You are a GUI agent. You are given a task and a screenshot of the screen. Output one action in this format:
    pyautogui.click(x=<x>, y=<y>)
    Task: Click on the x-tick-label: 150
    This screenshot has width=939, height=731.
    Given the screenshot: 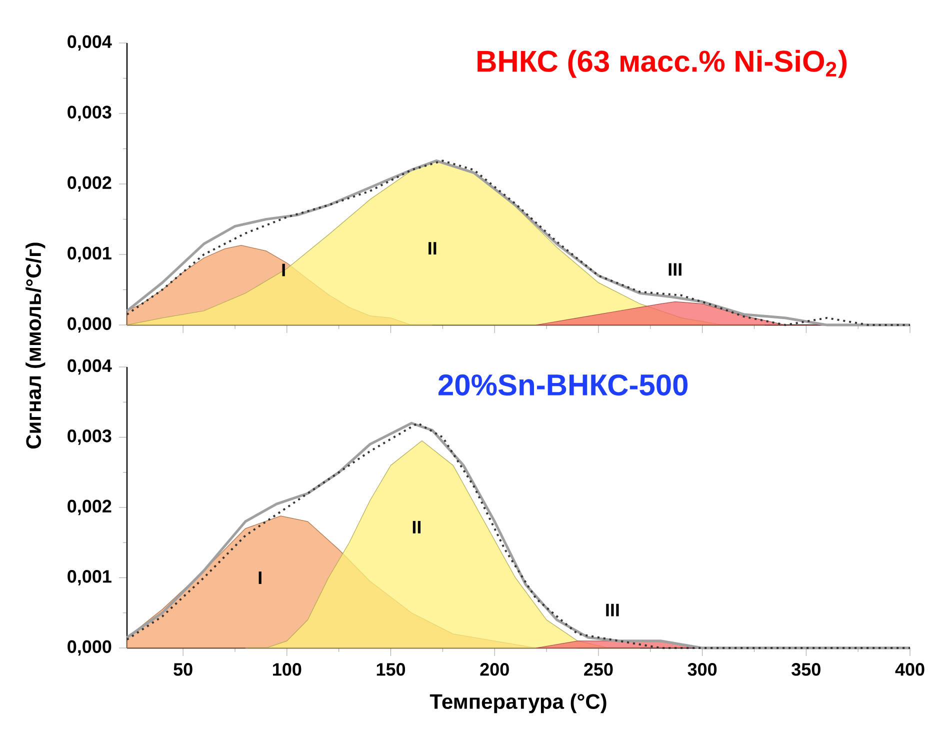 What is the action you would take?
    pyautogui.click(x=391, y=669)
    